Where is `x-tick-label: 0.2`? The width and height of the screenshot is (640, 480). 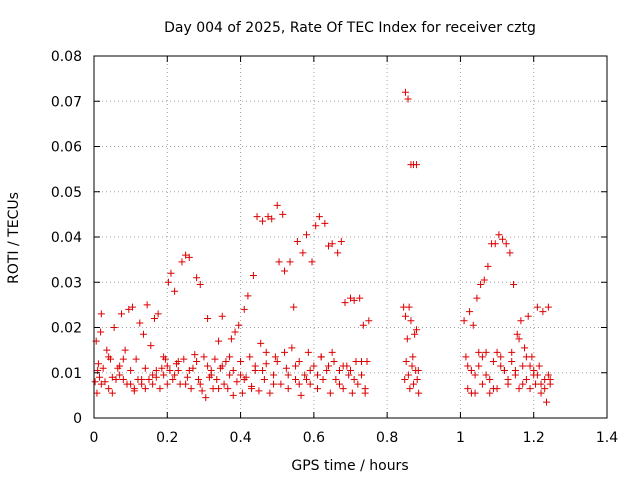 x-tick-label: 0.2 is located at coordinates (167, 438).